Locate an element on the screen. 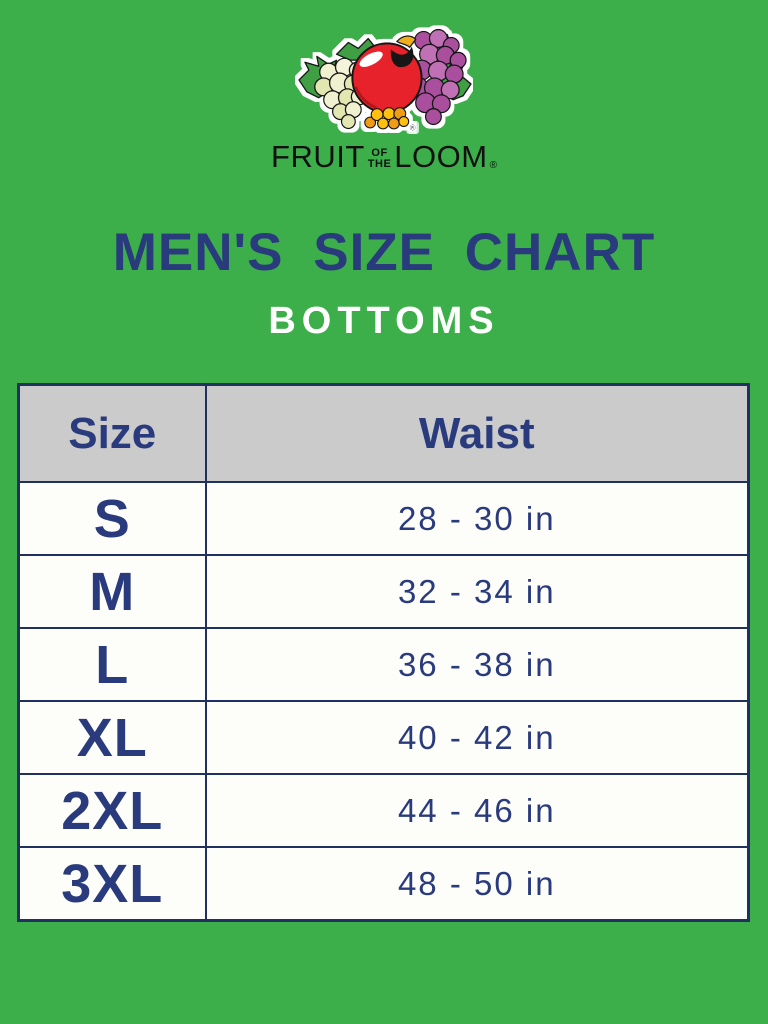 This screenshot has height=1024, width=768. page-title: MEN'S SIZE CHART is located at coordinates (384, 252).